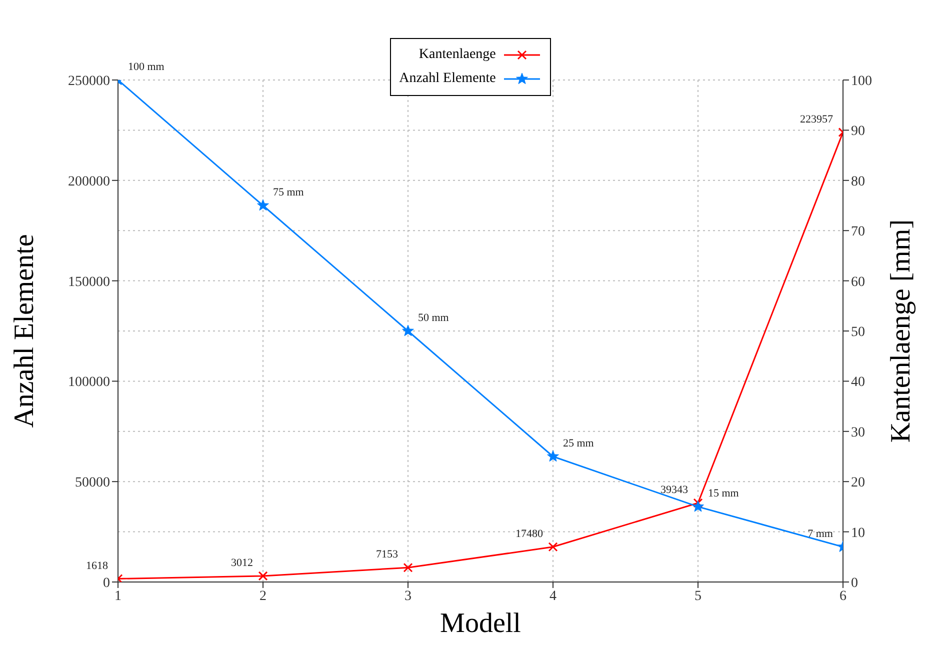 The width and height of the screenshot is (941, 650). What do you see at coordinates (858, 483) in the screenshot?
I see `y2-tick-label: 20` at bounding box center [858, 483].